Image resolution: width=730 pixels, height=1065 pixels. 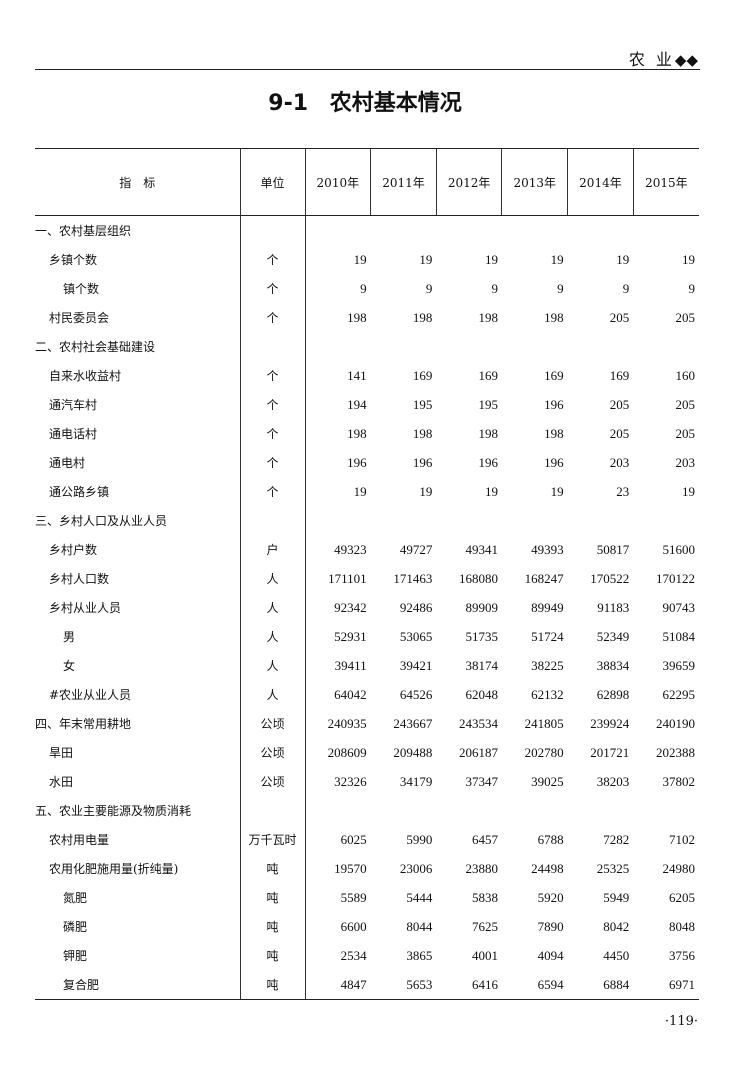 I want to click on cell-value: 32326, so click(x=350, y=781).